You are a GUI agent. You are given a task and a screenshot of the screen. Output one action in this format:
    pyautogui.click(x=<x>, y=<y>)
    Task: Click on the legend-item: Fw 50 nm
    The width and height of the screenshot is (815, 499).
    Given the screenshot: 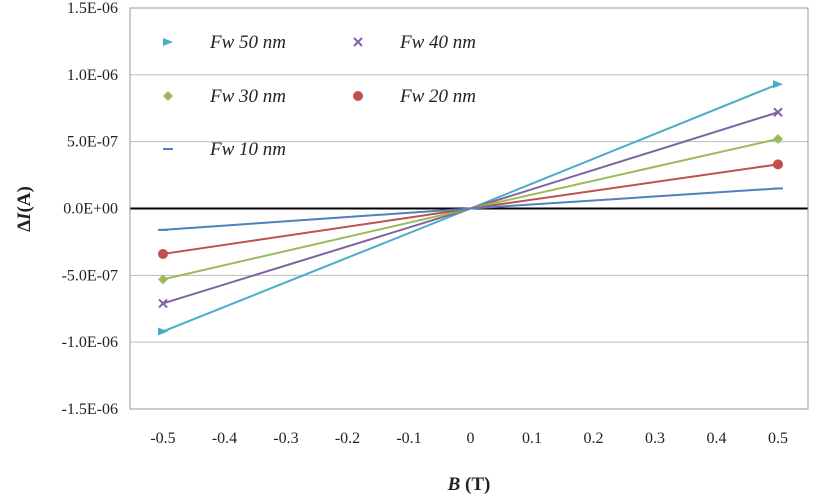 What is the action you would take?
    pyautogui.click(x=224, y=42)
    